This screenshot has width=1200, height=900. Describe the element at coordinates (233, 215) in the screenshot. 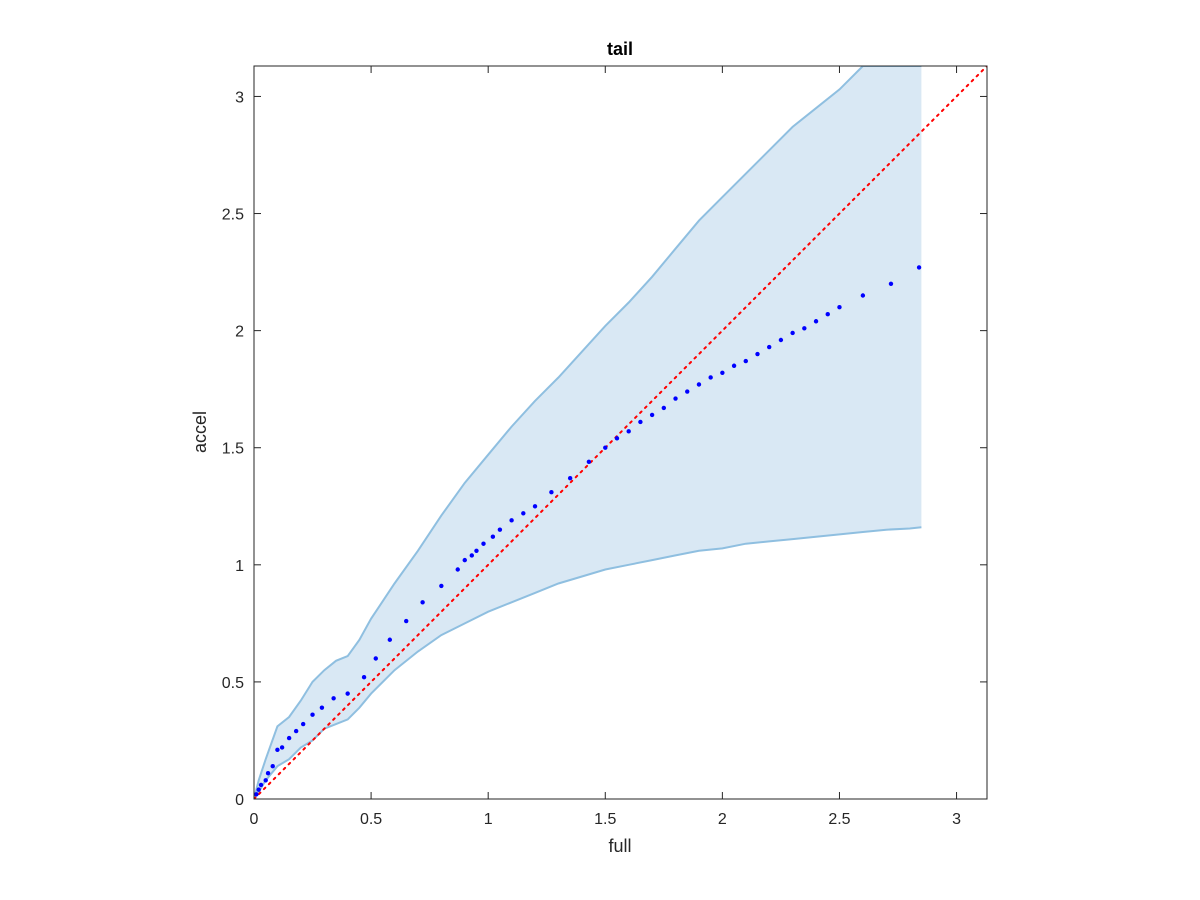

I see `y-tick-label: 2.5` at that location.